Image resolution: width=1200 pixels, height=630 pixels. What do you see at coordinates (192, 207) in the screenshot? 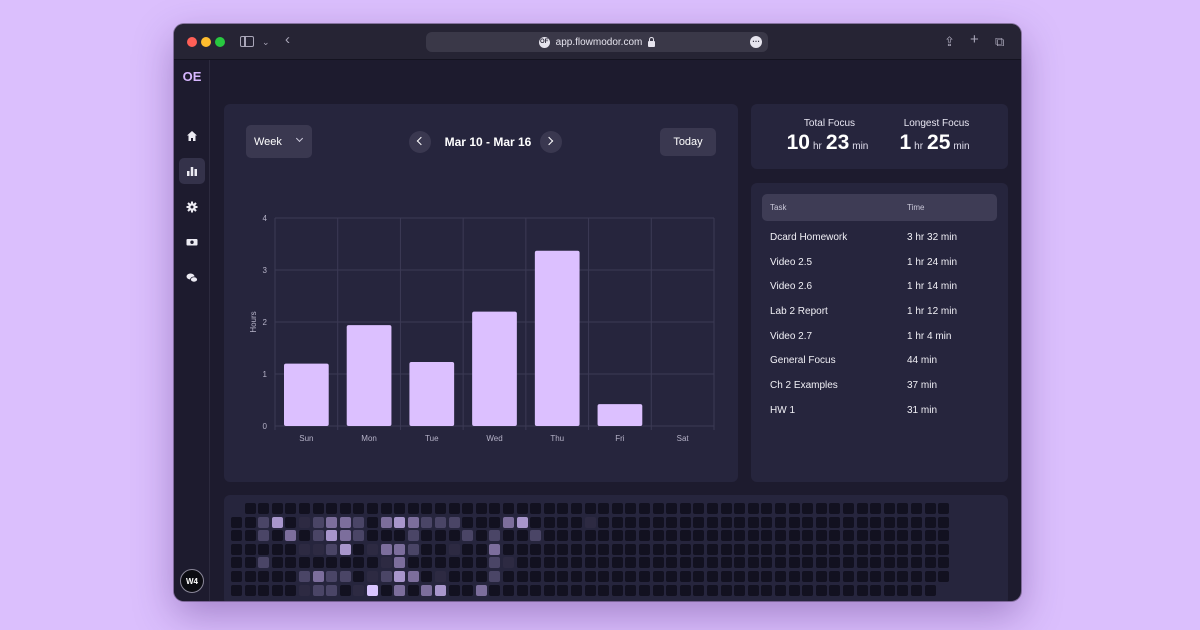
I see `nav-settings` at bounding box center [192, 207].